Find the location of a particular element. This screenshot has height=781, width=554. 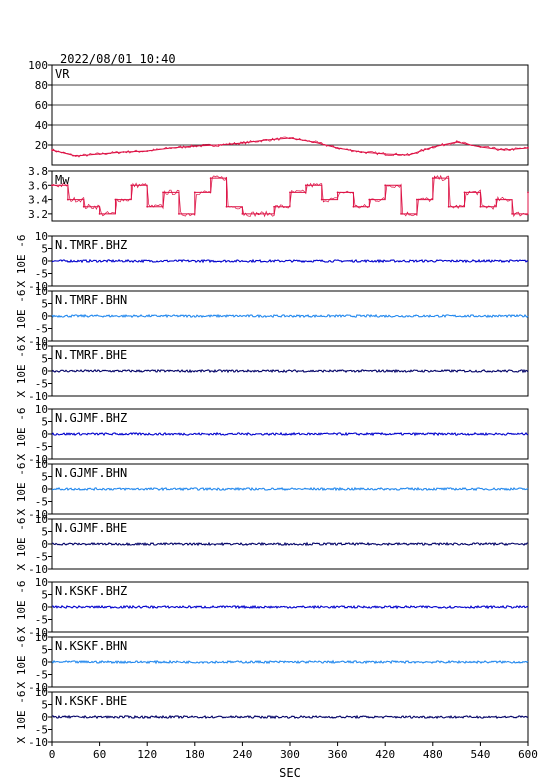

trace-n-tmrf-bhz-ytick-label: 0 is located at coordinates (44, 261).